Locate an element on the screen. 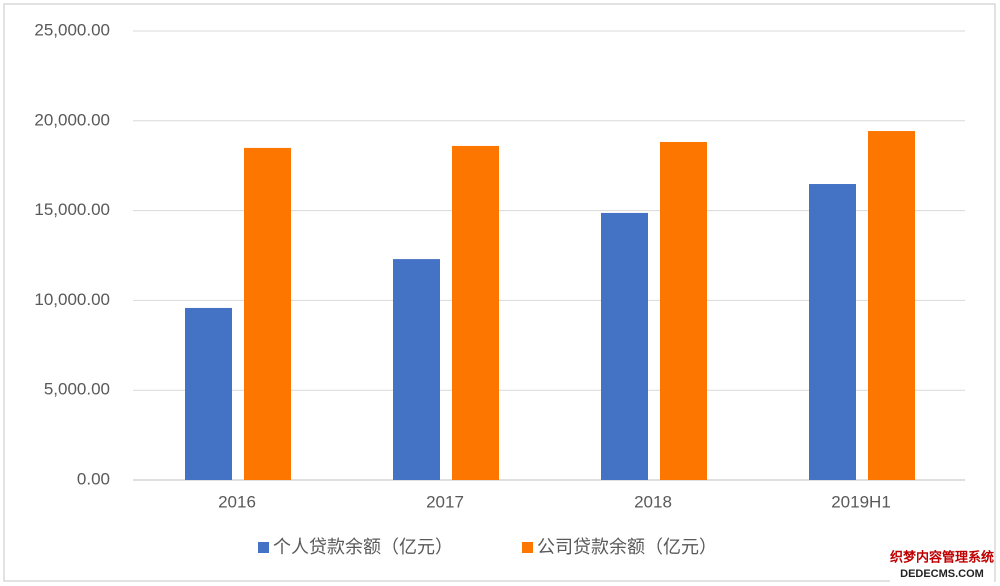 This screenshot has height=586, width=1000. x-tick-label: 2019H1 is located at coordinates (861, 501).